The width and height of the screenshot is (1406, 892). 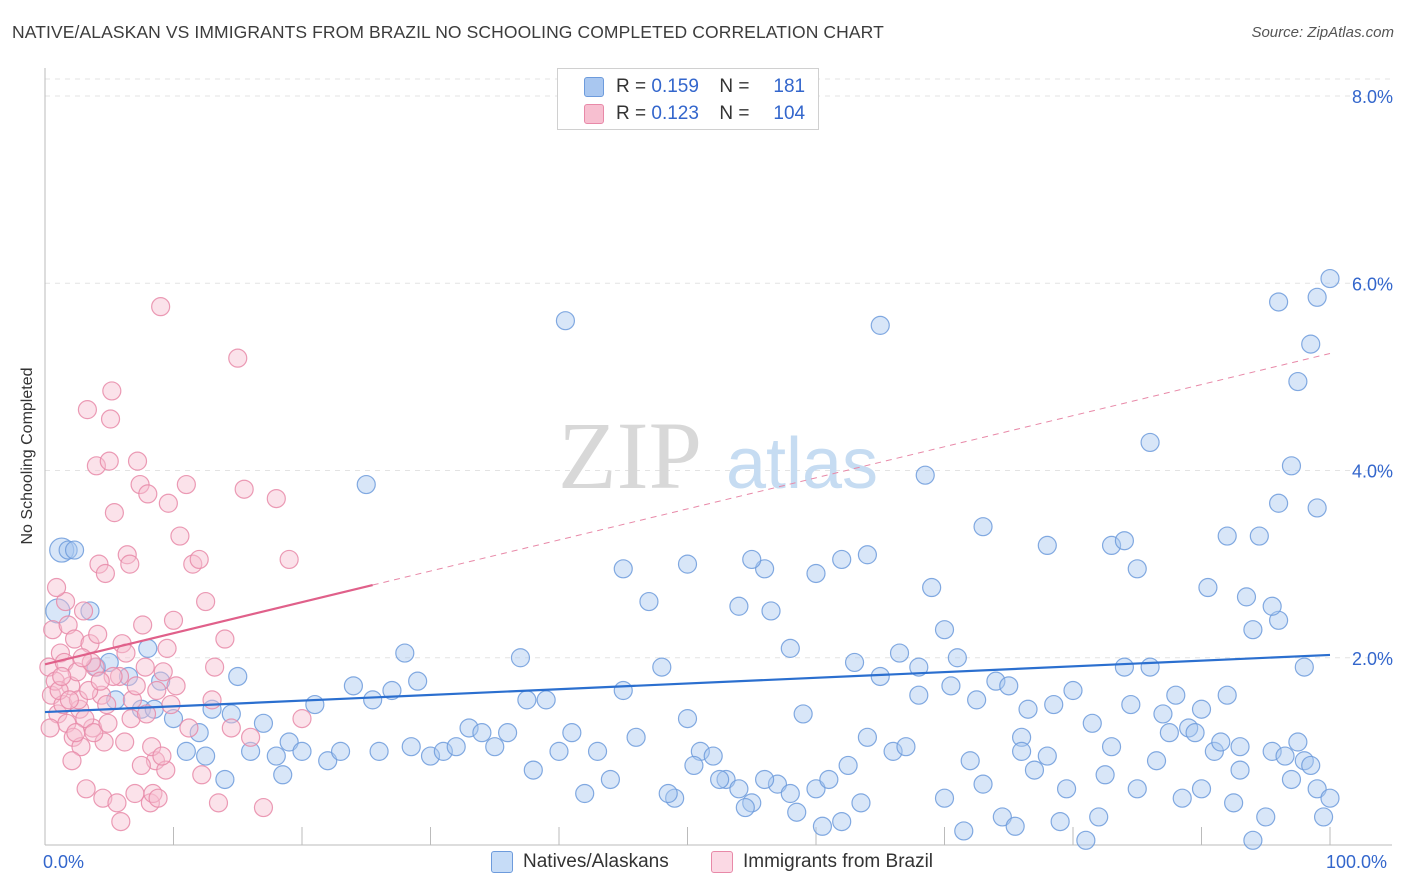 I want to click on legend-item-brazil: Immigrants from Brazil, so click(x=822, y=862).